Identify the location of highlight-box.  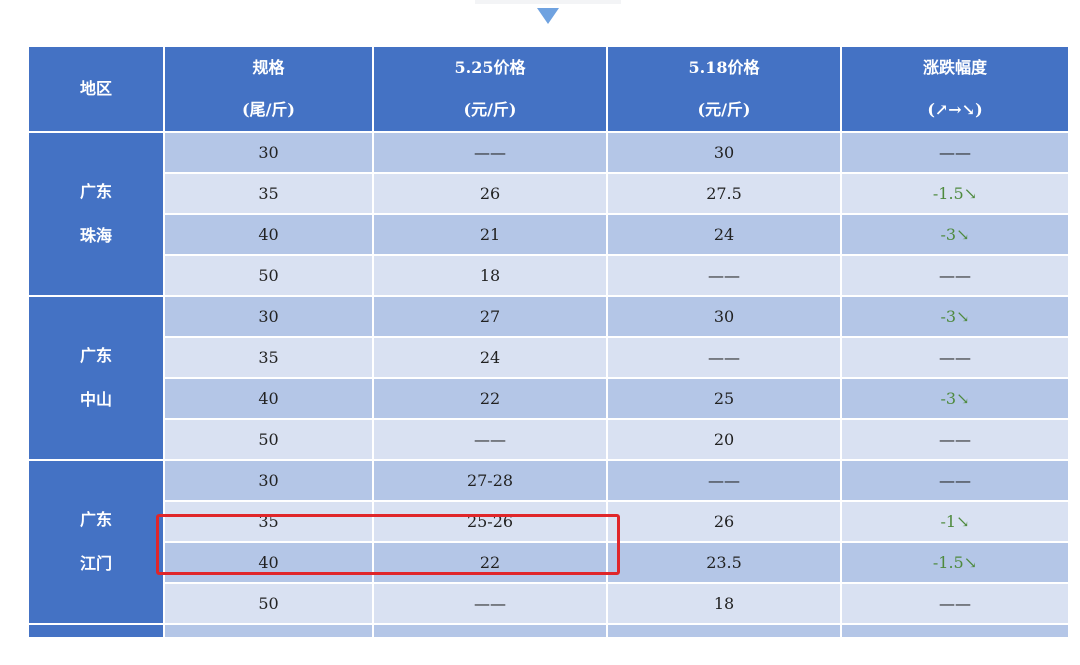
(388, 544).